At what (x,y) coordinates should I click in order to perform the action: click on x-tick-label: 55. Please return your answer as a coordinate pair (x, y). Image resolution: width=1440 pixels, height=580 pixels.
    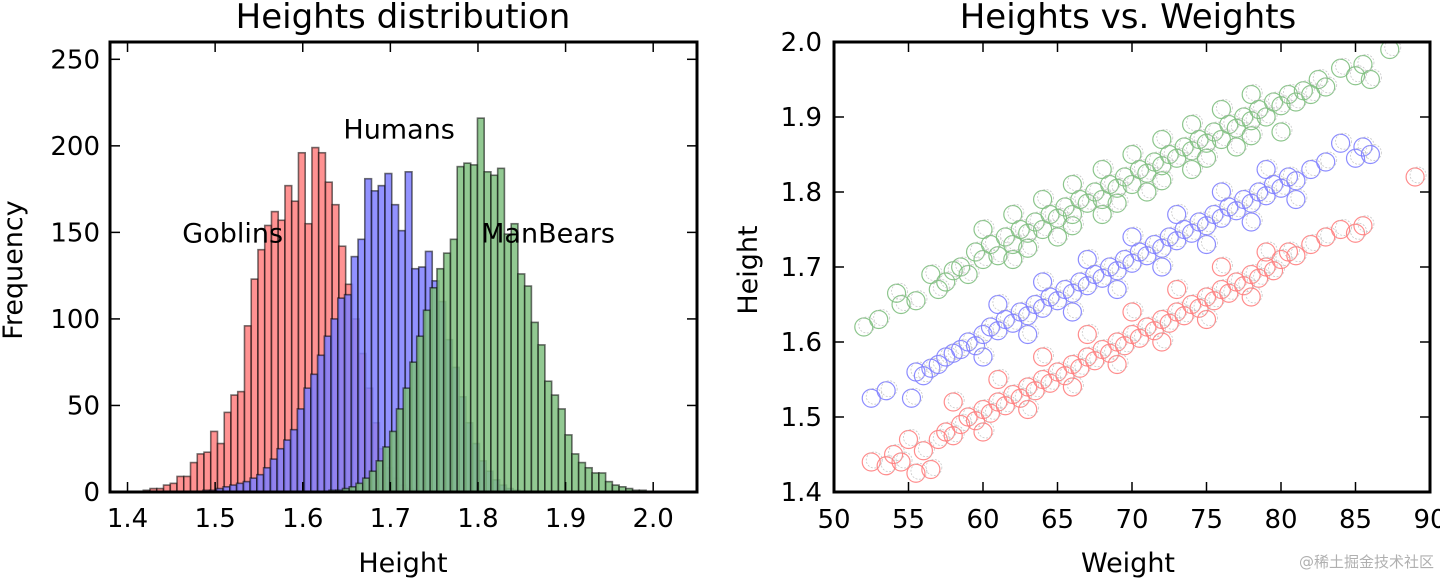
    Looking at the image, I should click on (908, 520).